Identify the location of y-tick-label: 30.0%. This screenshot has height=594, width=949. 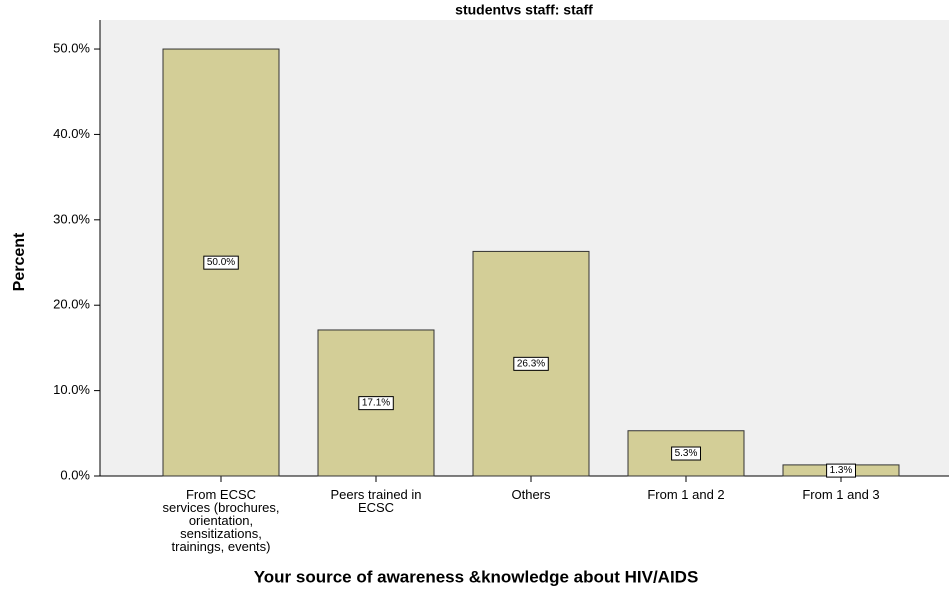
(71, 218).